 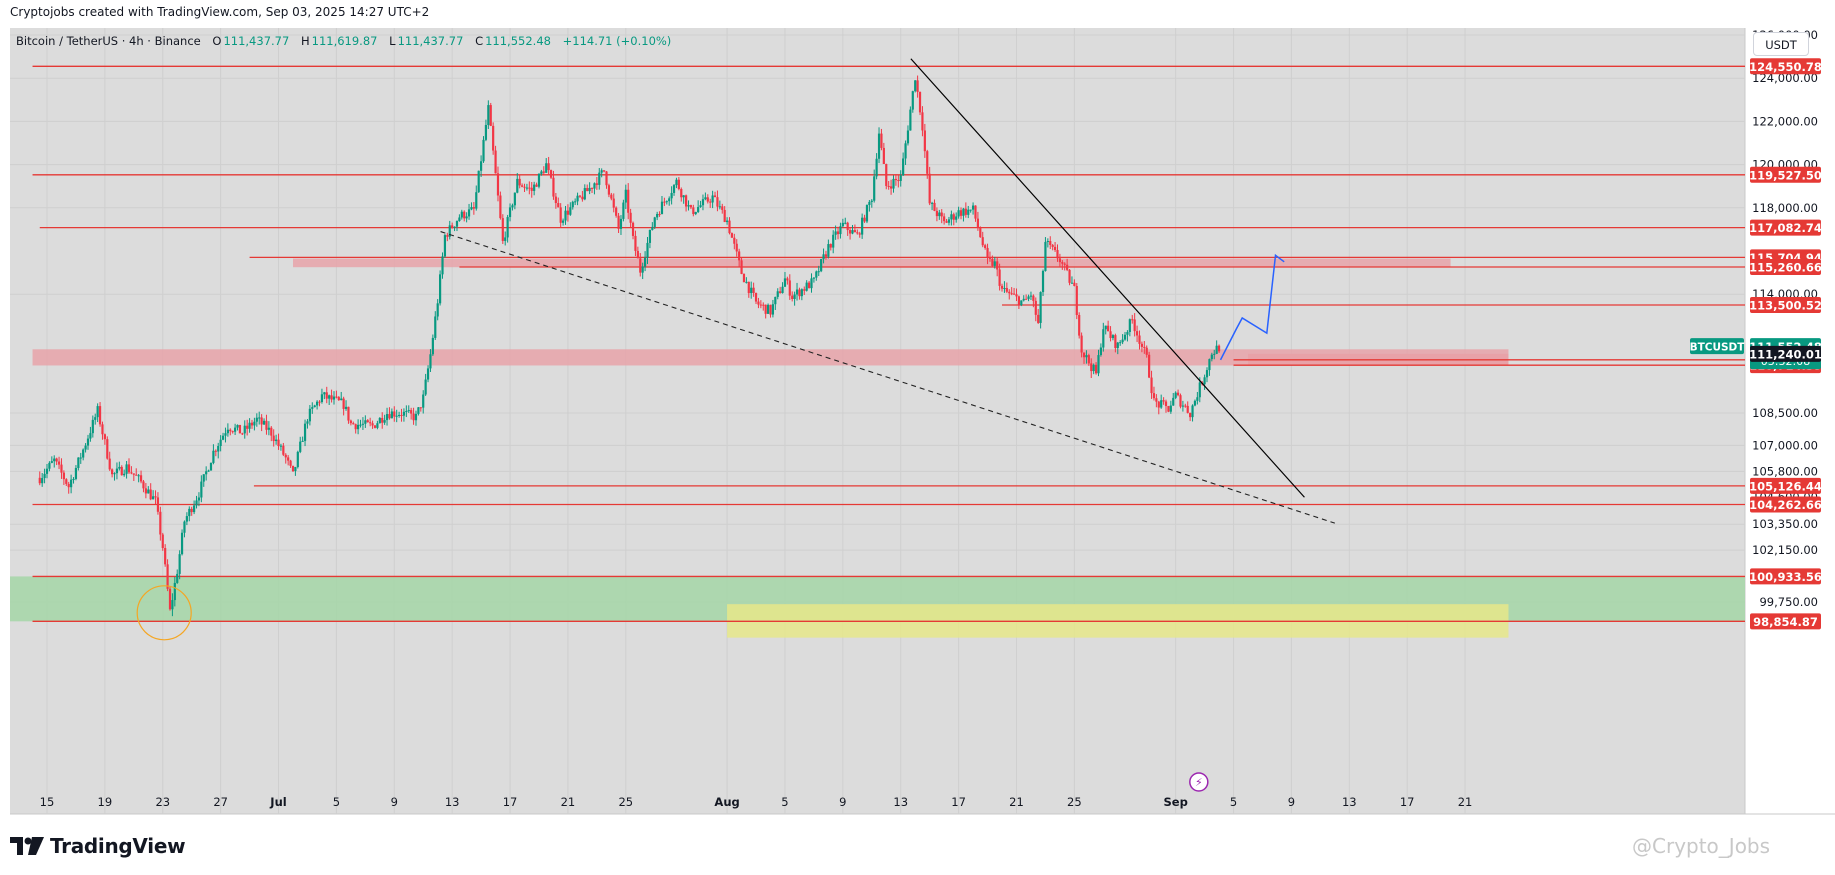 I want to click on event-marker, so click(x=1199, y=782).